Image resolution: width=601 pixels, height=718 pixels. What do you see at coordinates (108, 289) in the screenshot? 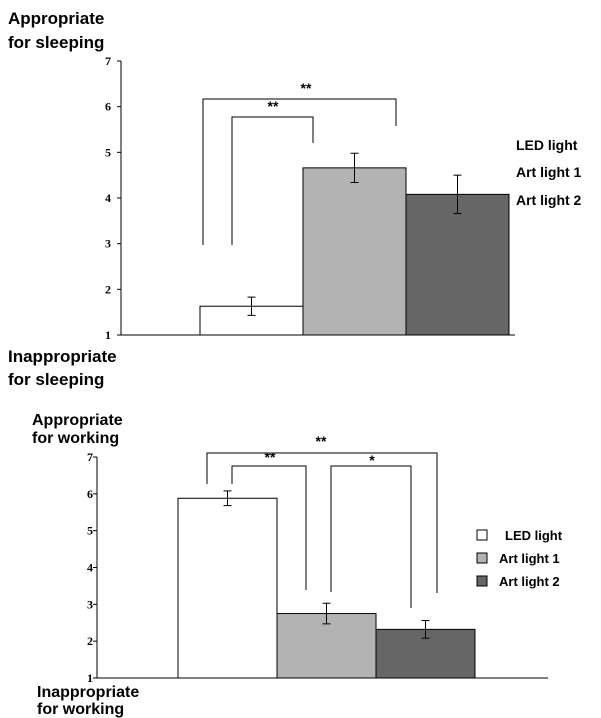
I see `chart-1-y-tick-label: 2` at bounding box center [108, 289].